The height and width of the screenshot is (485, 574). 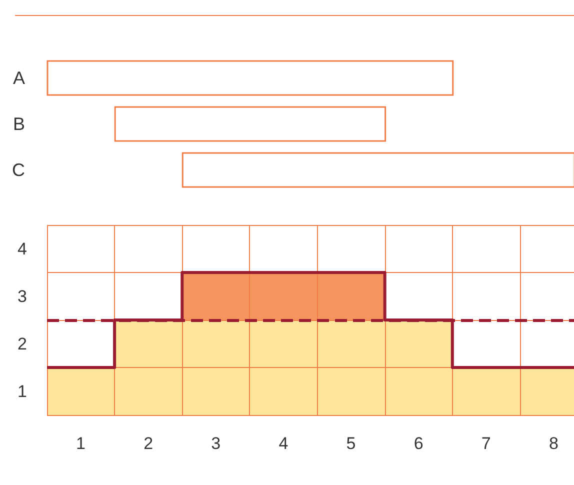 What do you see at coordinates (18, 124) in the screenshot?
I see `y-tick-label: B` at bounding box center [18, 124].